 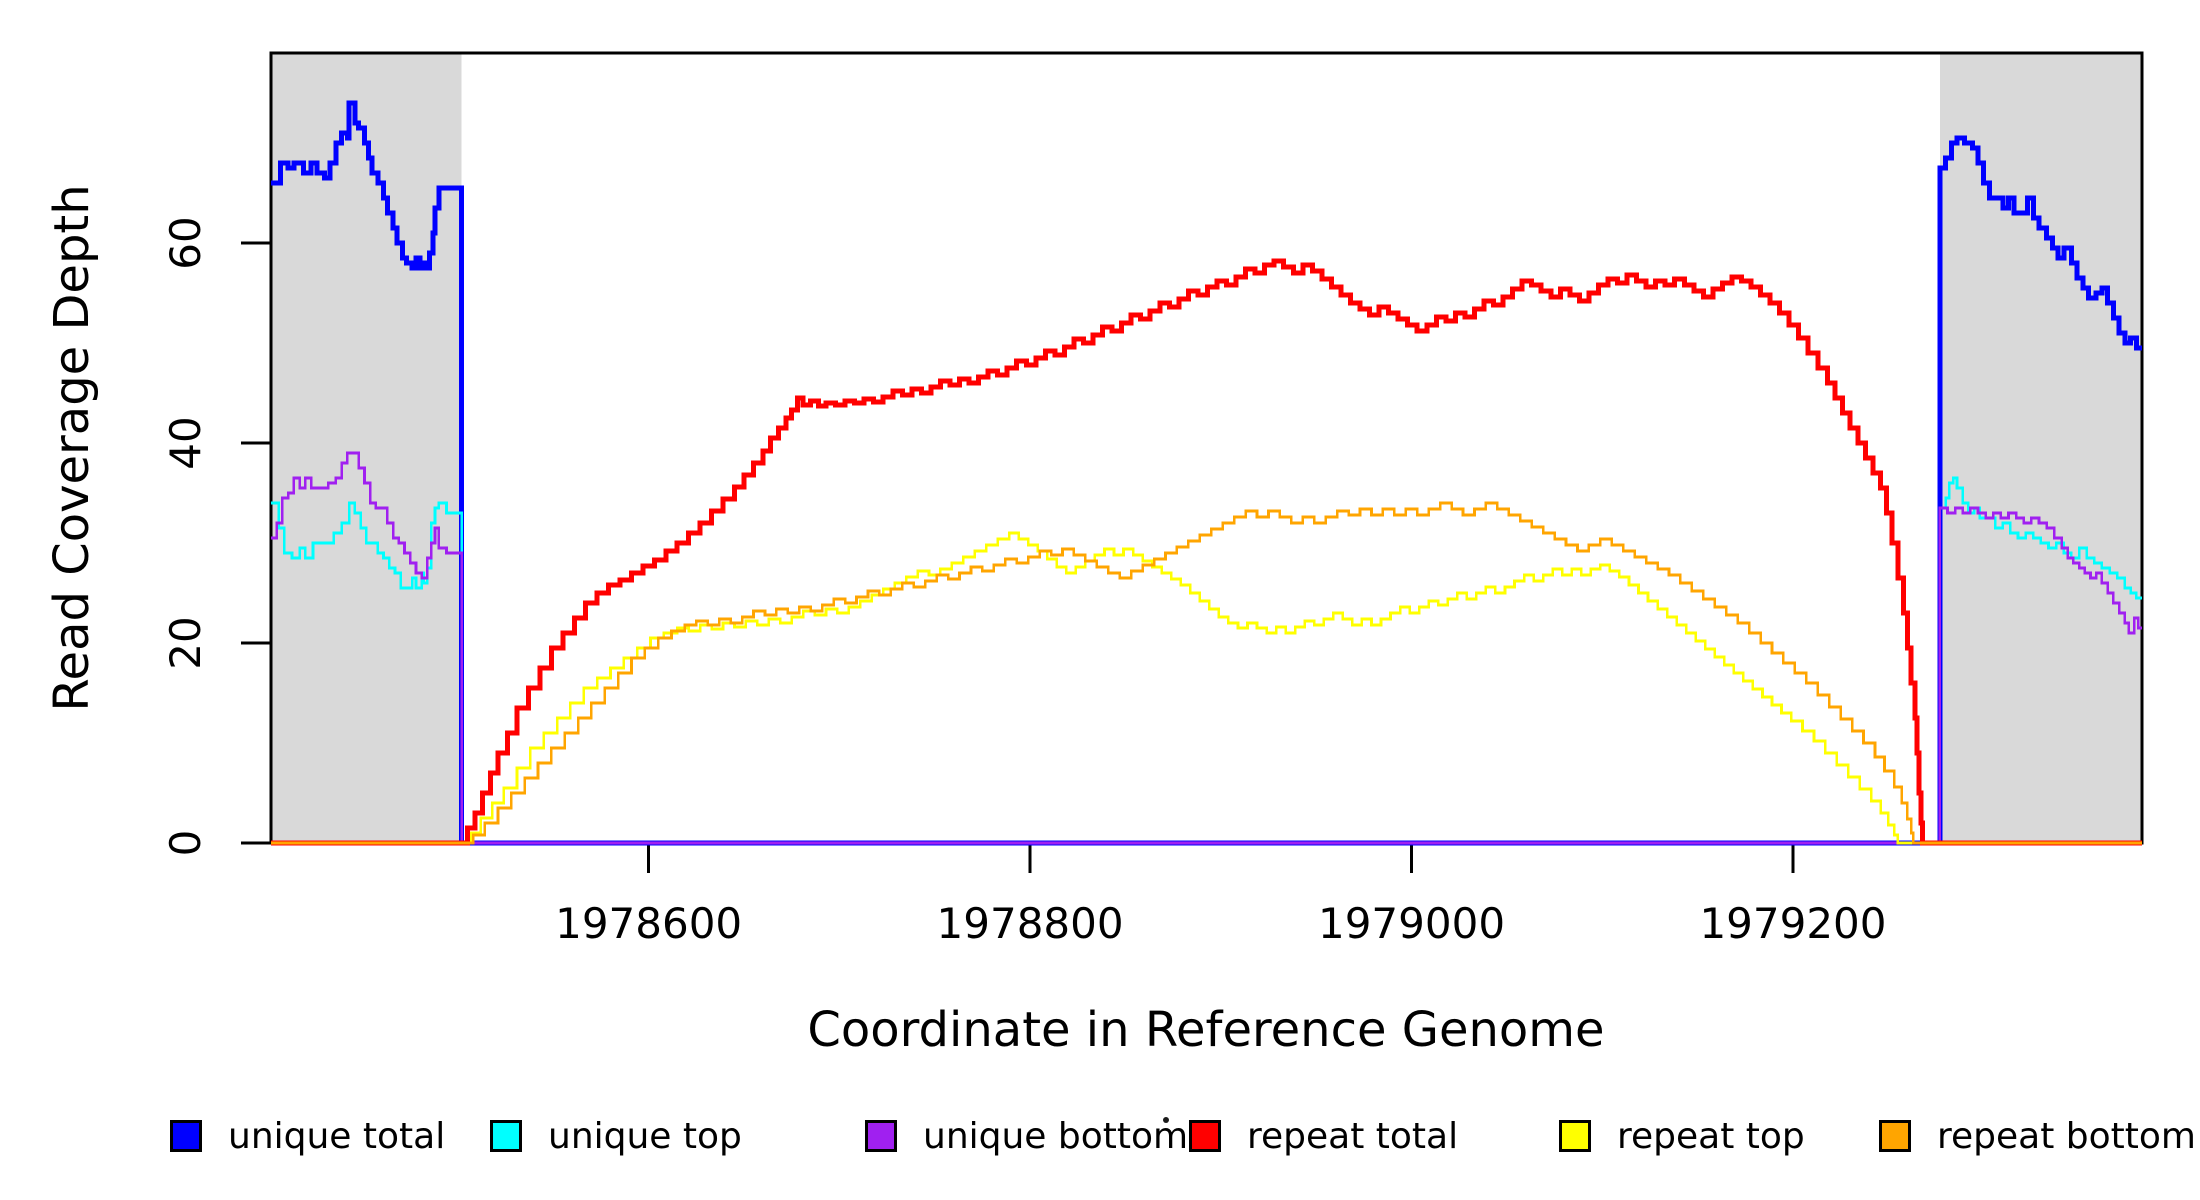 What do you see at coordinates (186, 1136) in the screenshot?
I see `unique-total-swatch-icon` at bounding box center [186, 1136].